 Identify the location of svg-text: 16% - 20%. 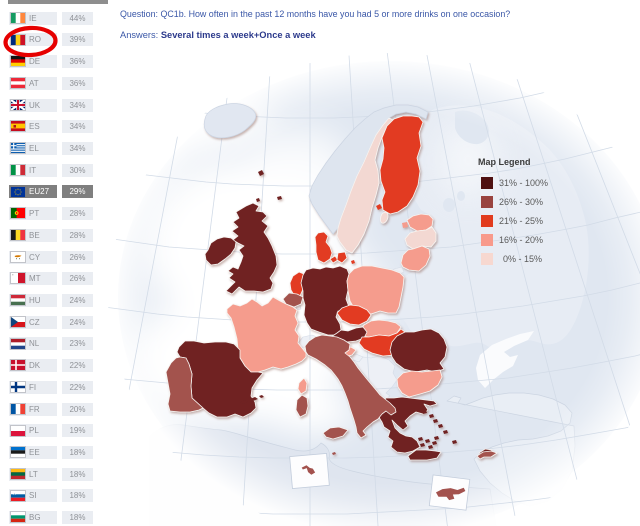
(521, 240).